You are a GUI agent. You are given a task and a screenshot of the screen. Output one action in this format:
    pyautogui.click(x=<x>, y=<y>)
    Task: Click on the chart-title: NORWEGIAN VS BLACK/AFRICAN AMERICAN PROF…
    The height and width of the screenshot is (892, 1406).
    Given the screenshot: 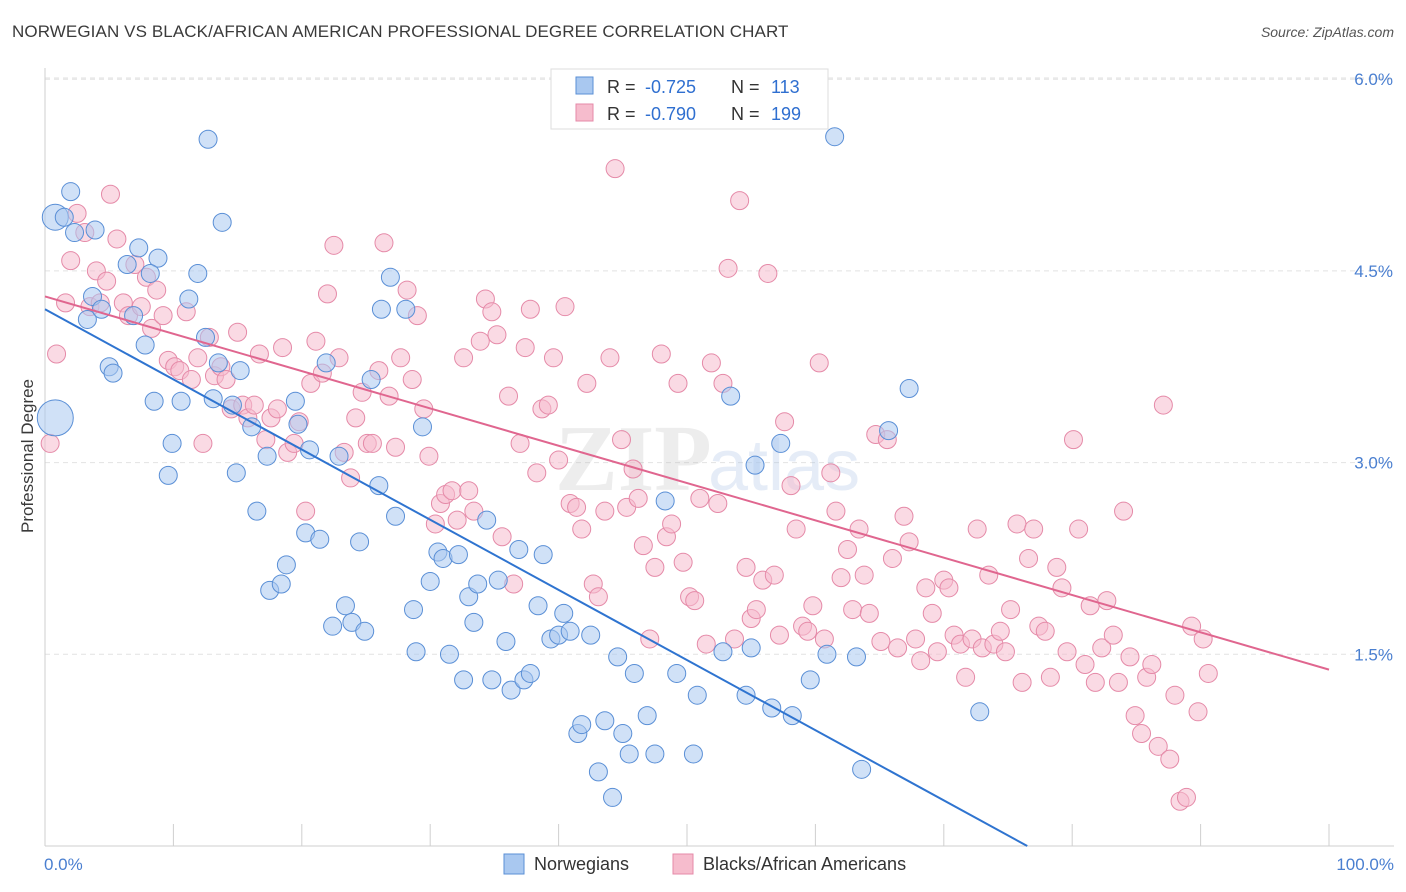 What is the action you would take?
    pyautogui.click(x=400, y=31)
    